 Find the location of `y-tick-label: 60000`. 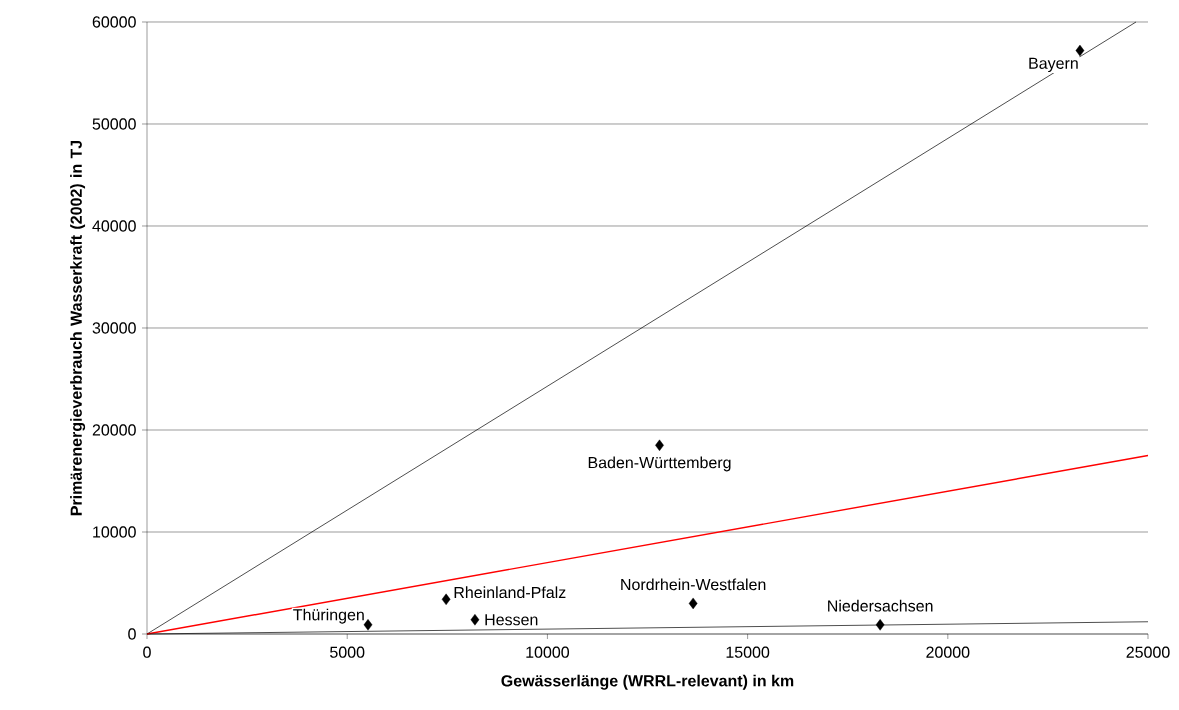

y-tick-label: 60000 is located at coordinates (114, 22).